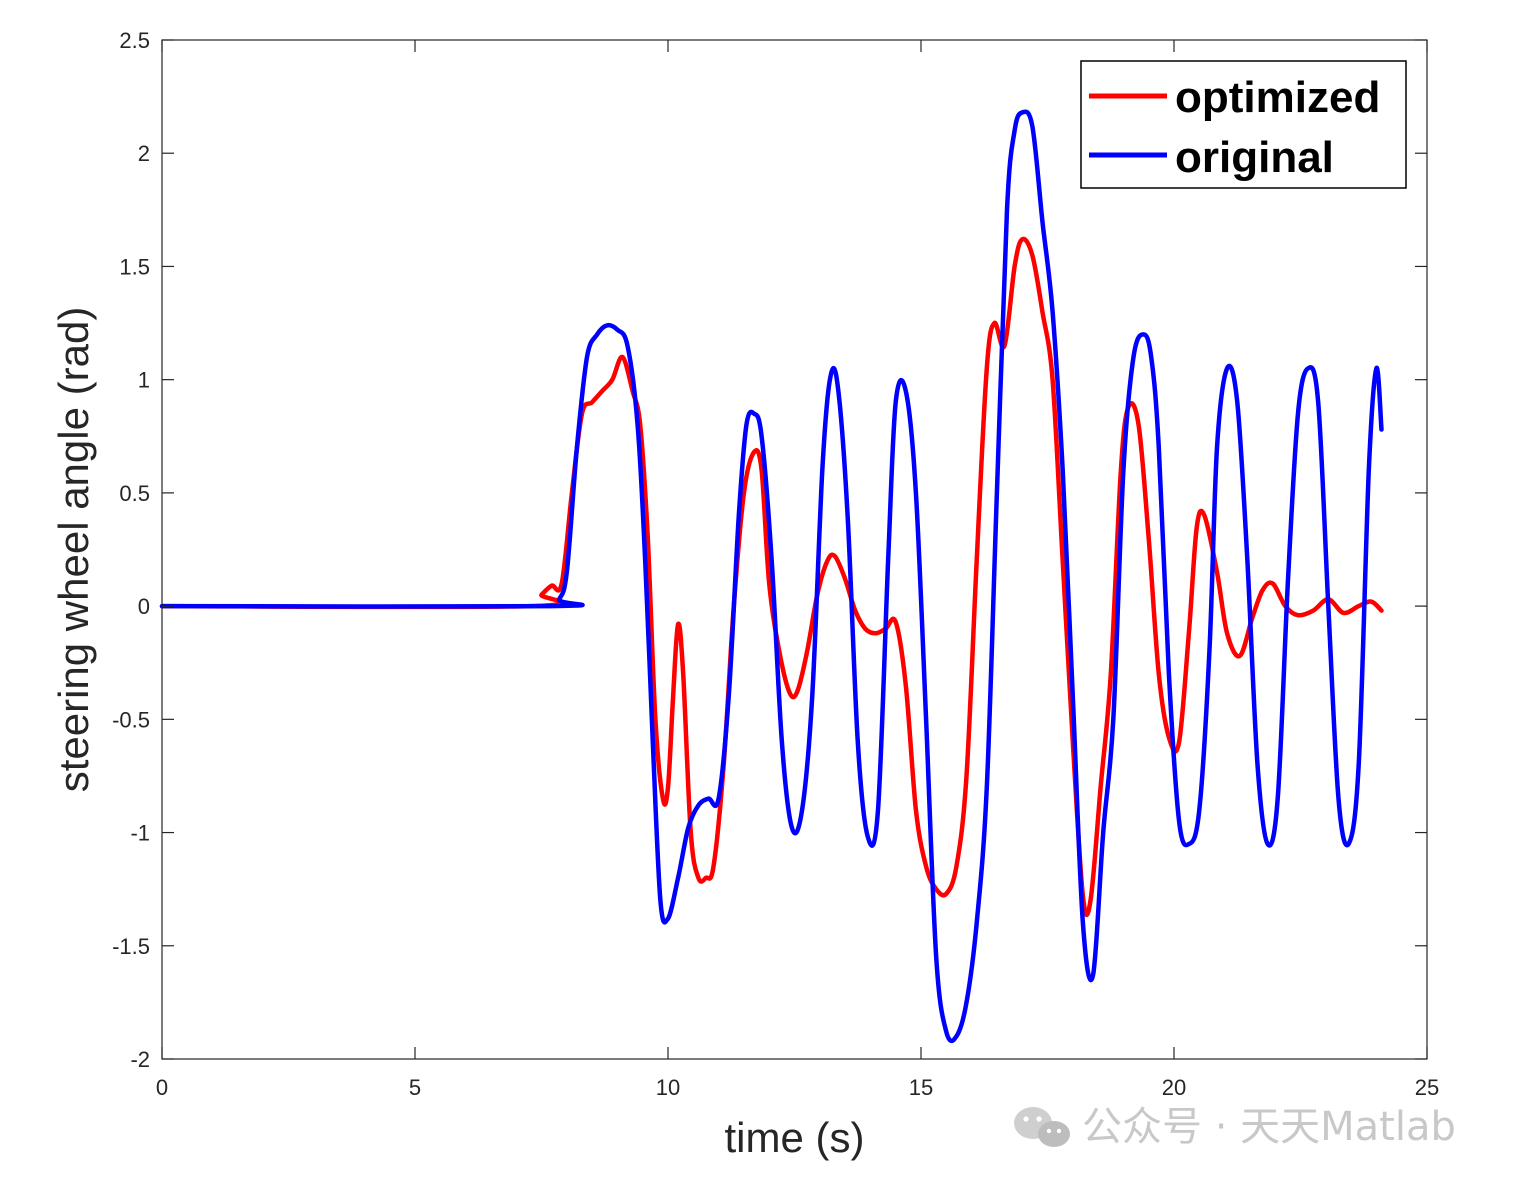 This screenshot has height=1187, width=1524. What do you see at coordinates (1042, 1127) in the screenshot?
I see `wechat-icon` at bounding box center [1042, 1127].